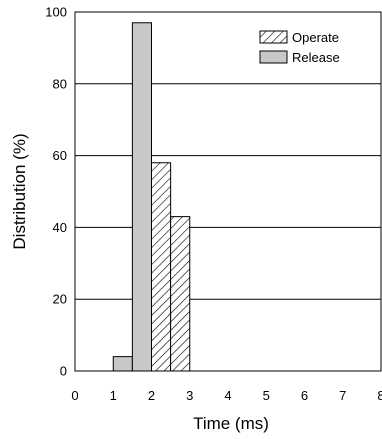 The height and width of the screenshot is (439, 382). Describe the element at coordinates (189, 395) in the screenshot. I see `x-tick-label: 3` at that location.